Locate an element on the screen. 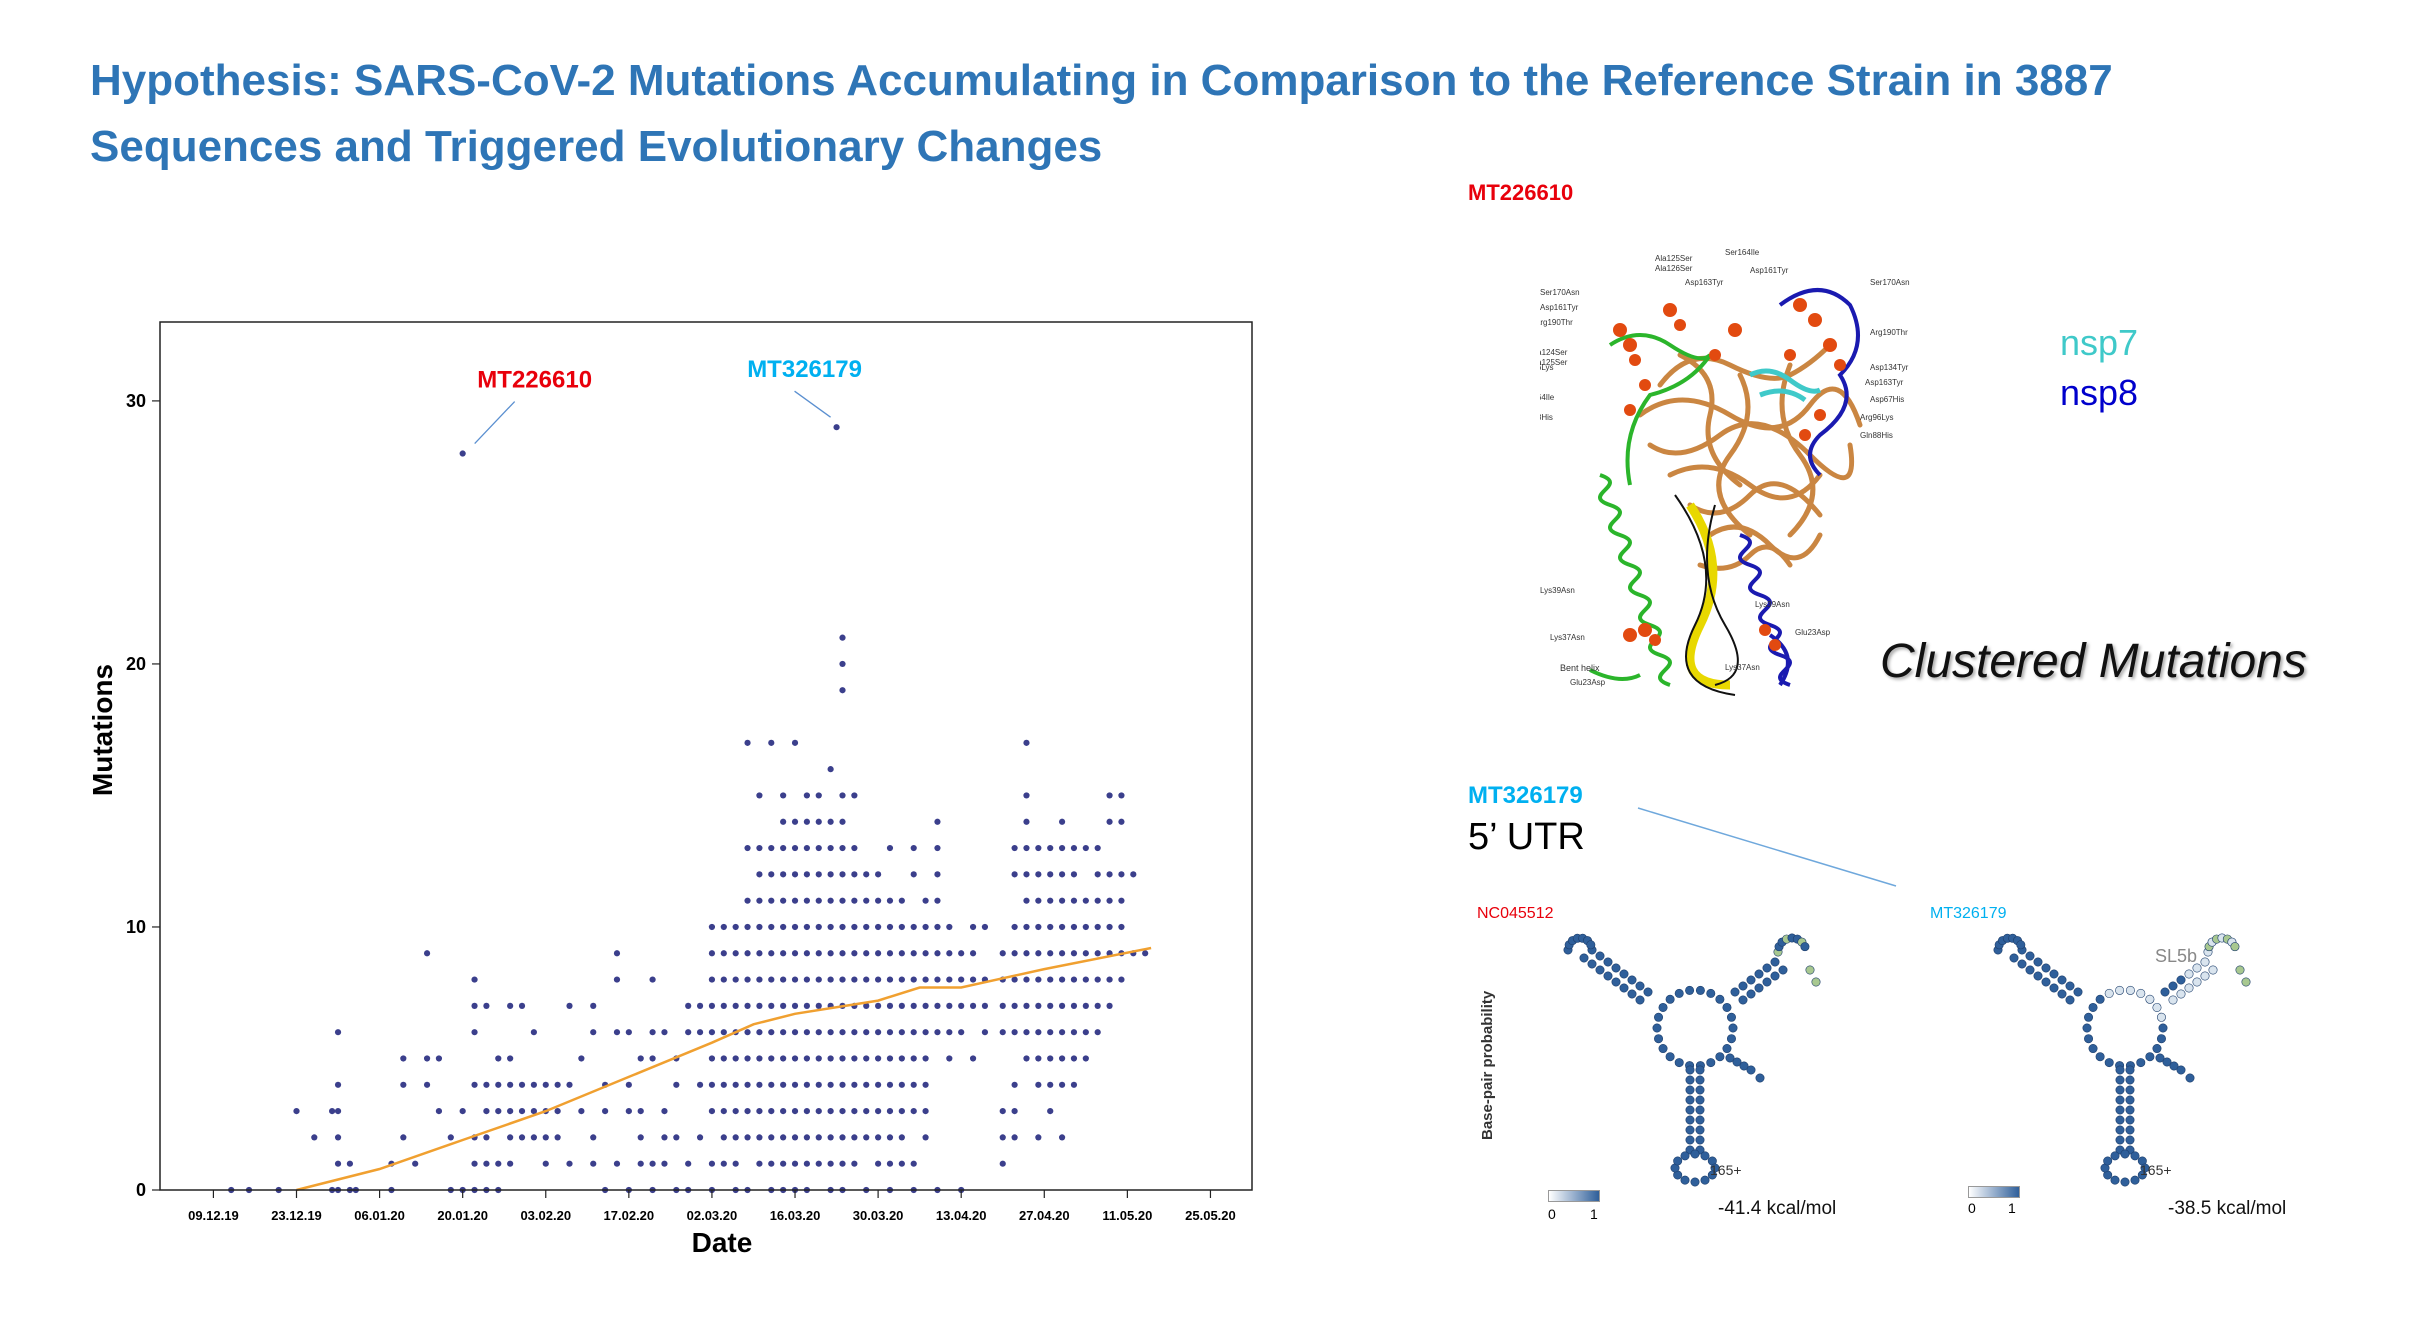  pointer-line is located at coordinates (1767, 847).